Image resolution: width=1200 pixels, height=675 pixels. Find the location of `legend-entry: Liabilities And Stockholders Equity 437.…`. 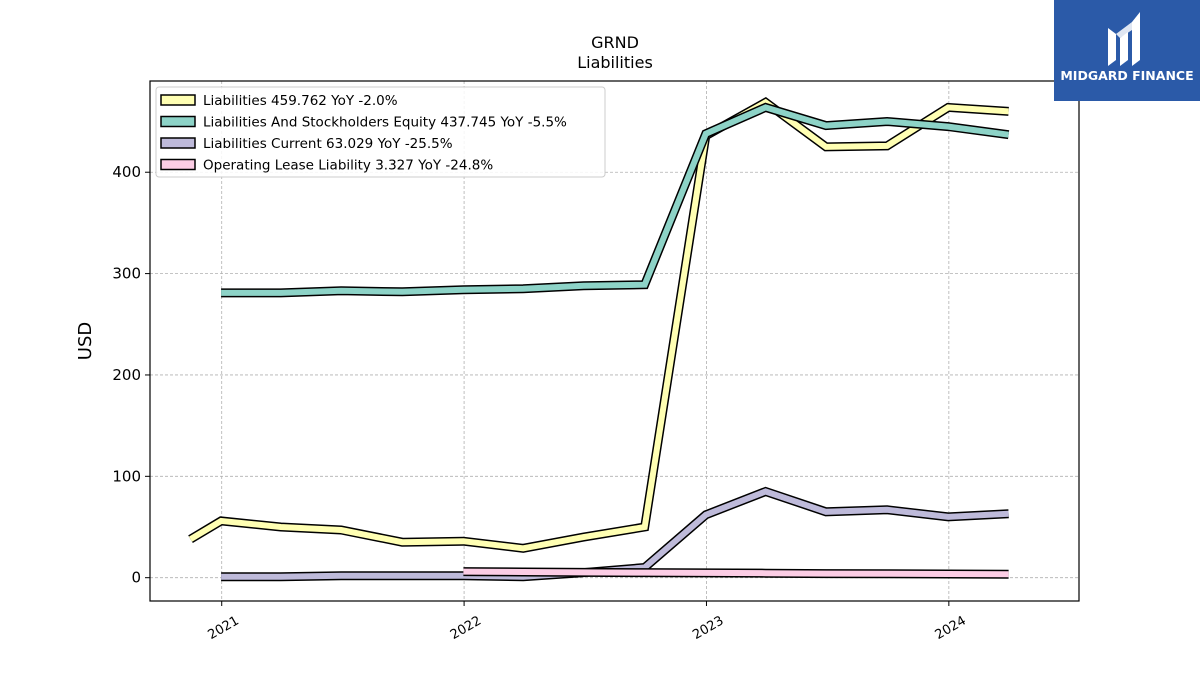

legend-entry: Liabilities And Stockholders Equity 437.… is located at coordinates (385, 123).